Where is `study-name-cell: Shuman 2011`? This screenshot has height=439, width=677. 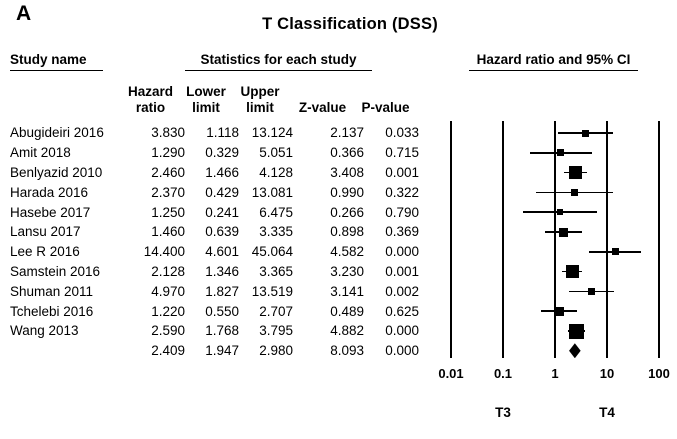 study-name-cell: Shuman 2011 is located at coordinates (52, 291).